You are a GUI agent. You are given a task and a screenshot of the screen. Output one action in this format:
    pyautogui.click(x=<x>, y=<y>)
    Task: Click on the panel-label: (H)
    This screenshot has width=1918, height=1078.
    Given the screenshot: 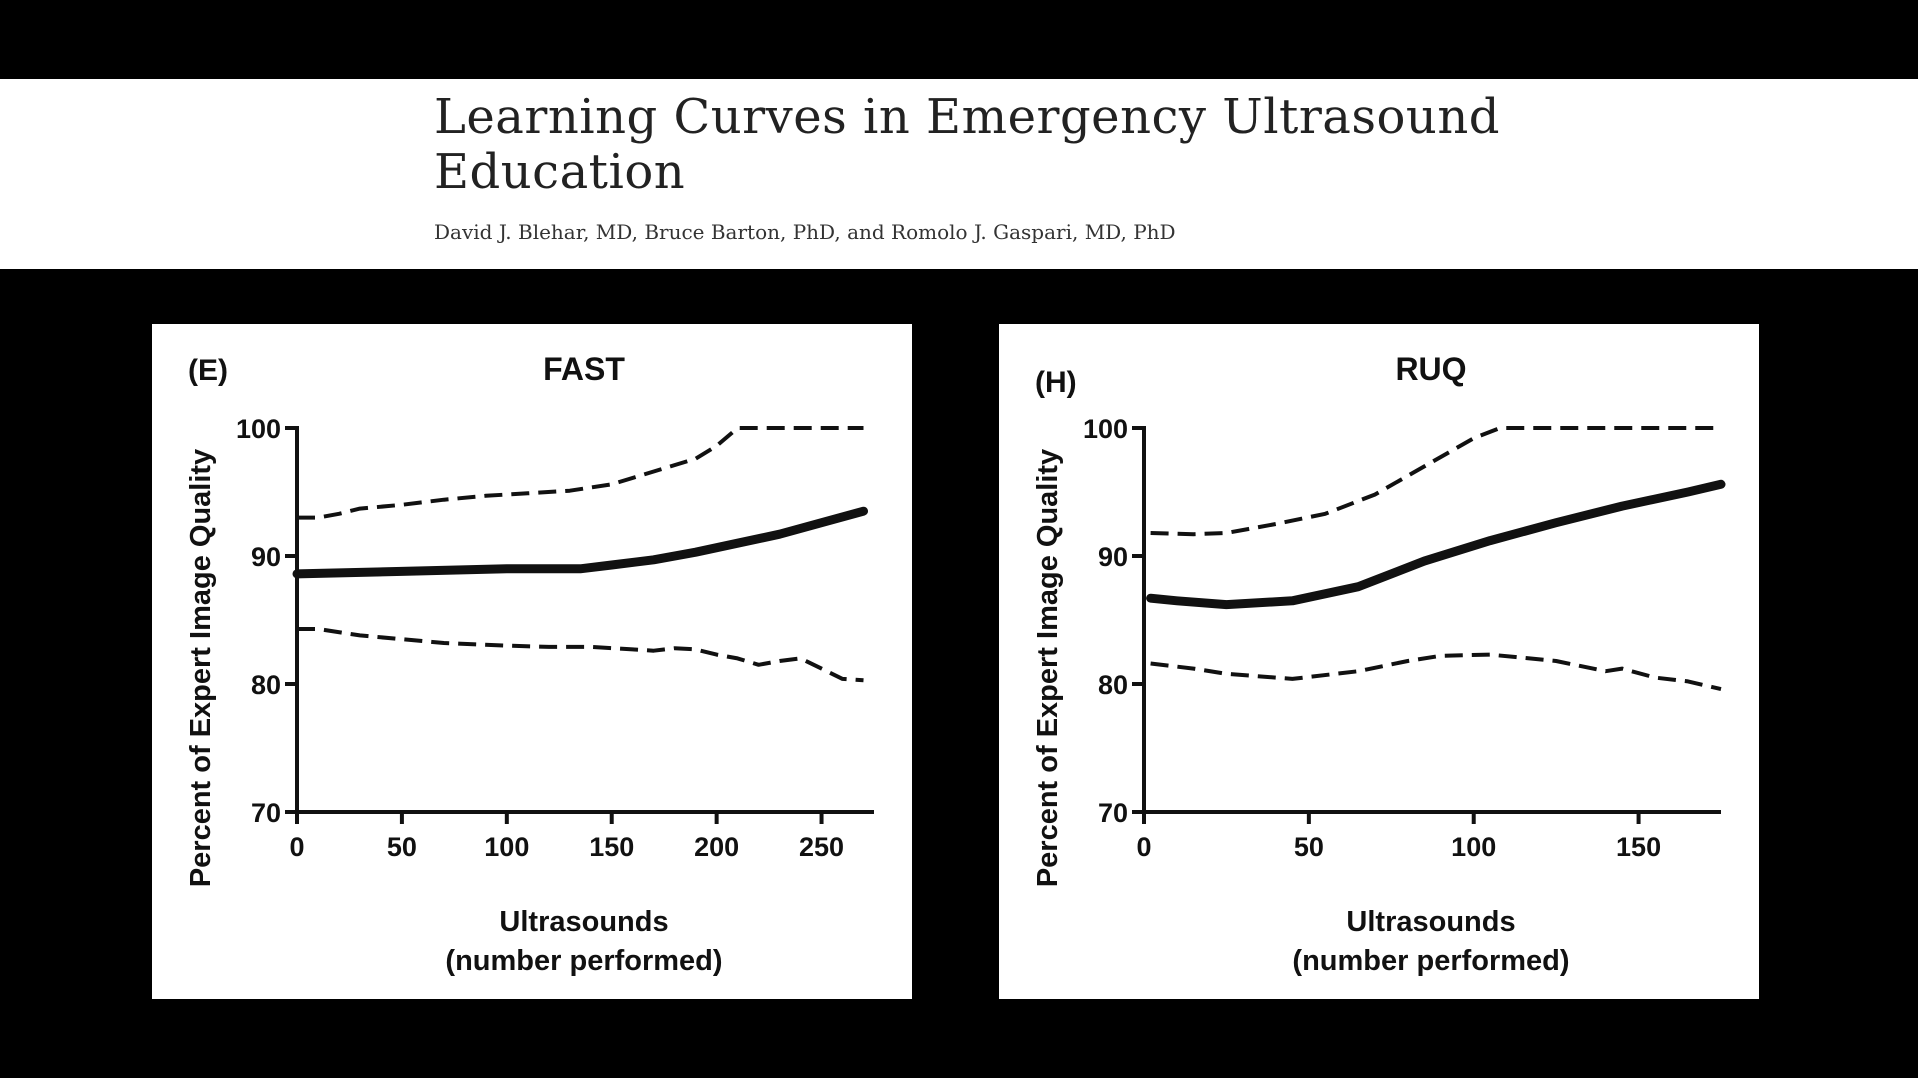 What is the action you would take?
    pyautogui.click(x=1056, y=382)
    